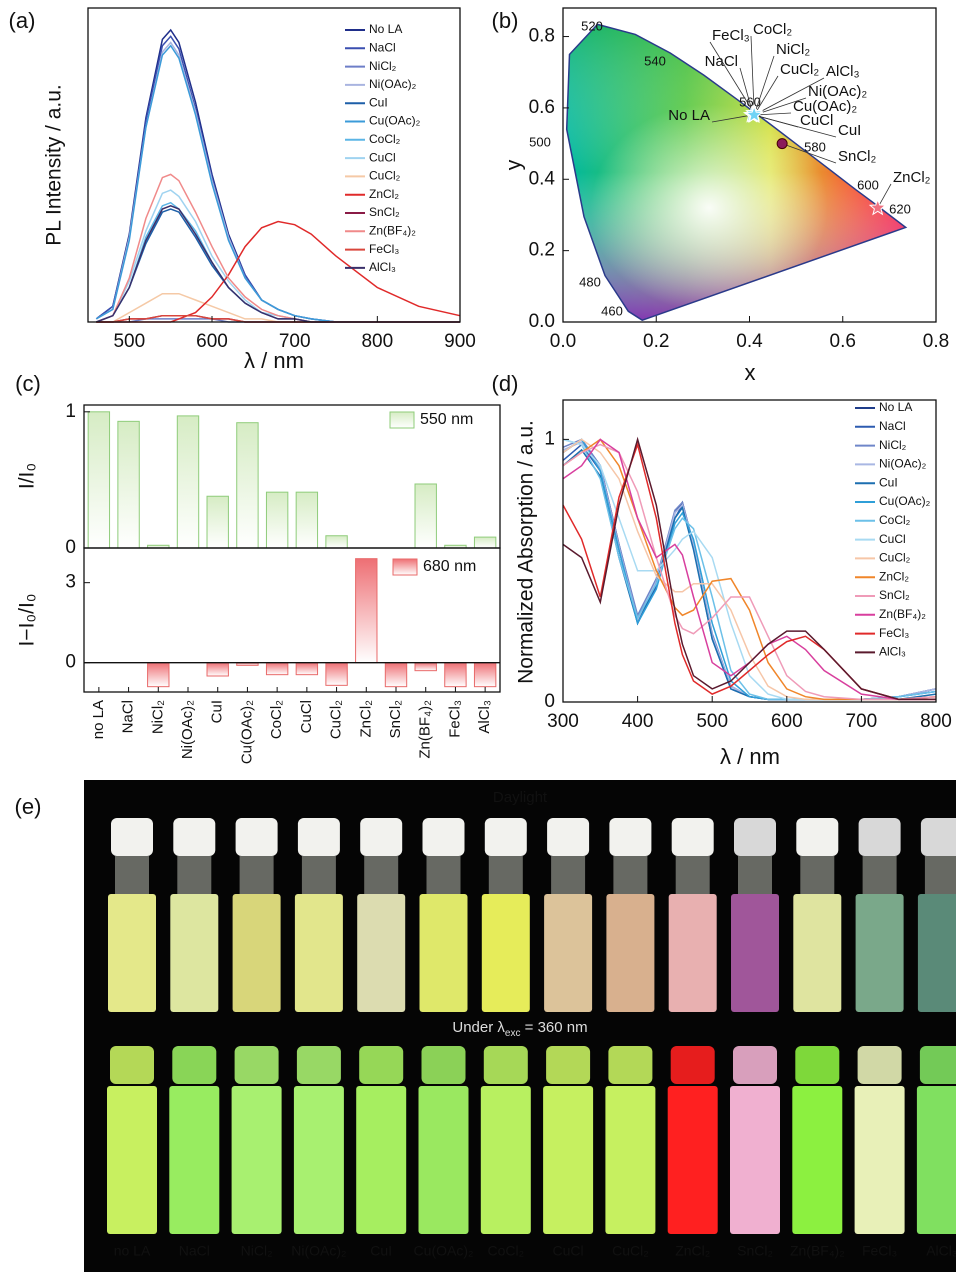 Image resolution: width=956 pixels, height=1272 pixels. I want to click on panel-label: (b), so click(505, 20).